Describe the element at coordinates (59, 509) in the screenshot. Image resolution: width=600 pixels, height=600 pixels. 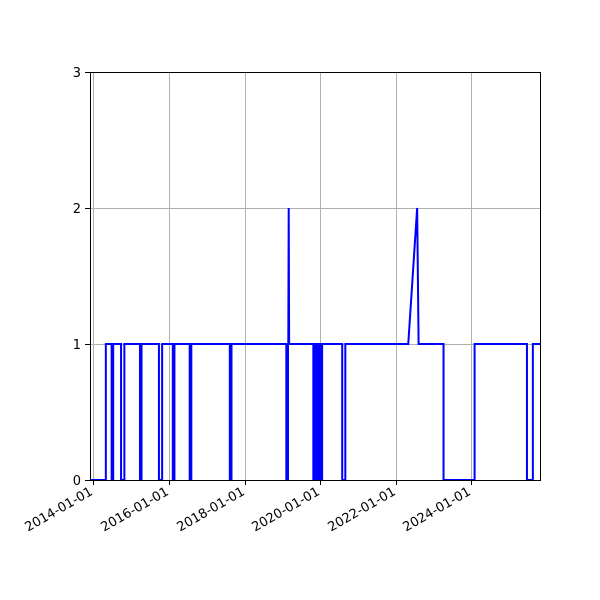
I see `x-tick-label: 2014-01-01` at that location.